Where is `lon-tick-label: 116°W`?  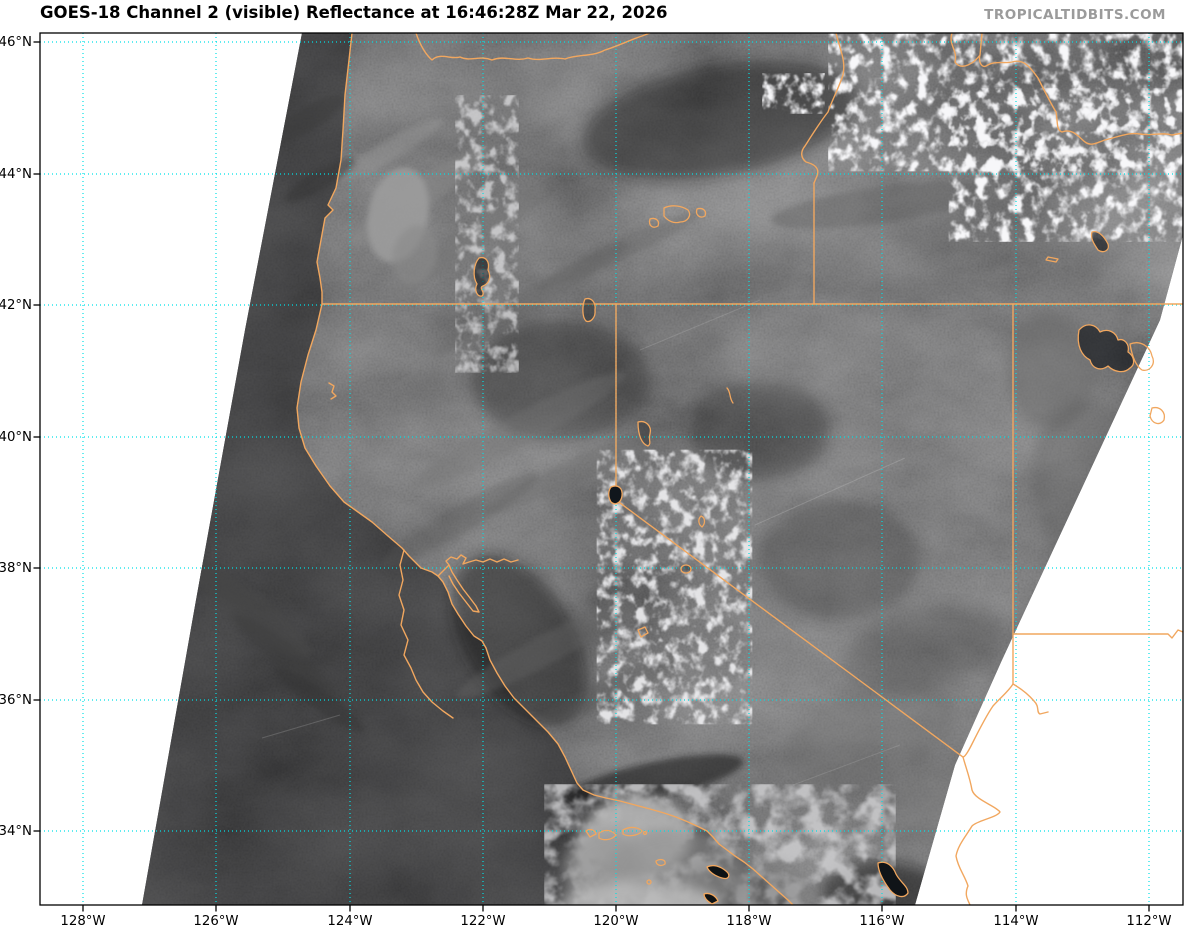
lon-tick-label: 116°W is located at coordinates (881, 921).